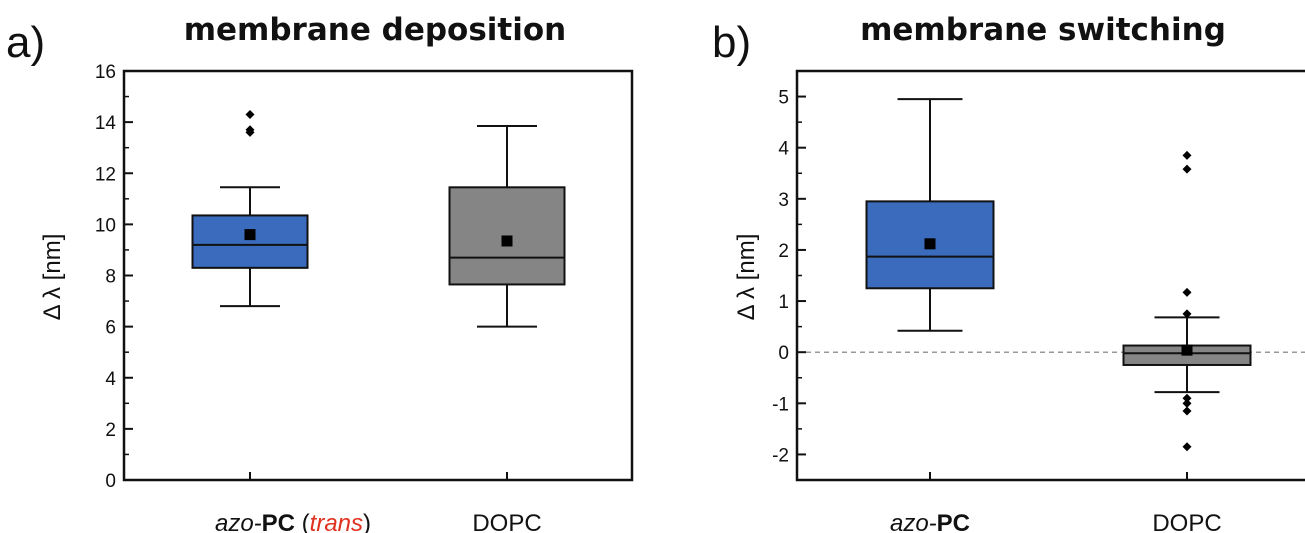 Image resolution: width=1305 pixels, height=533 pixels. Describe the element at coordinates (783, 353) in the screenshot. I see `panel-b-y-tick-label: 0` at that location.